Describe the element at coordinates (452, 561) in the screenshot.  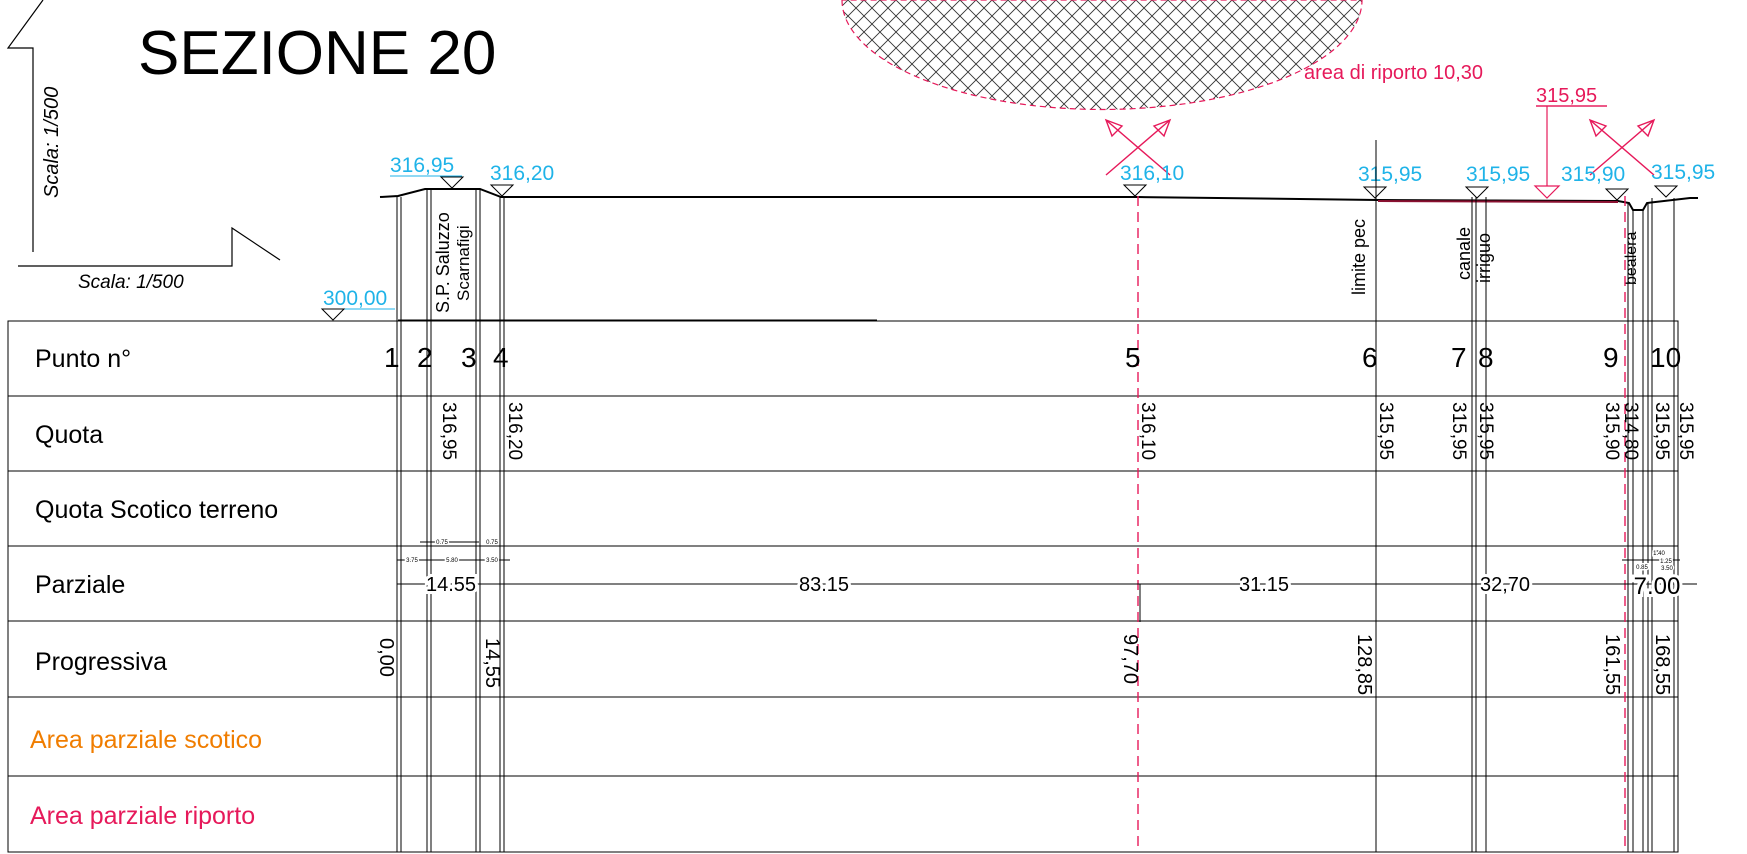
I see `small-partial: 5.80` at that location.